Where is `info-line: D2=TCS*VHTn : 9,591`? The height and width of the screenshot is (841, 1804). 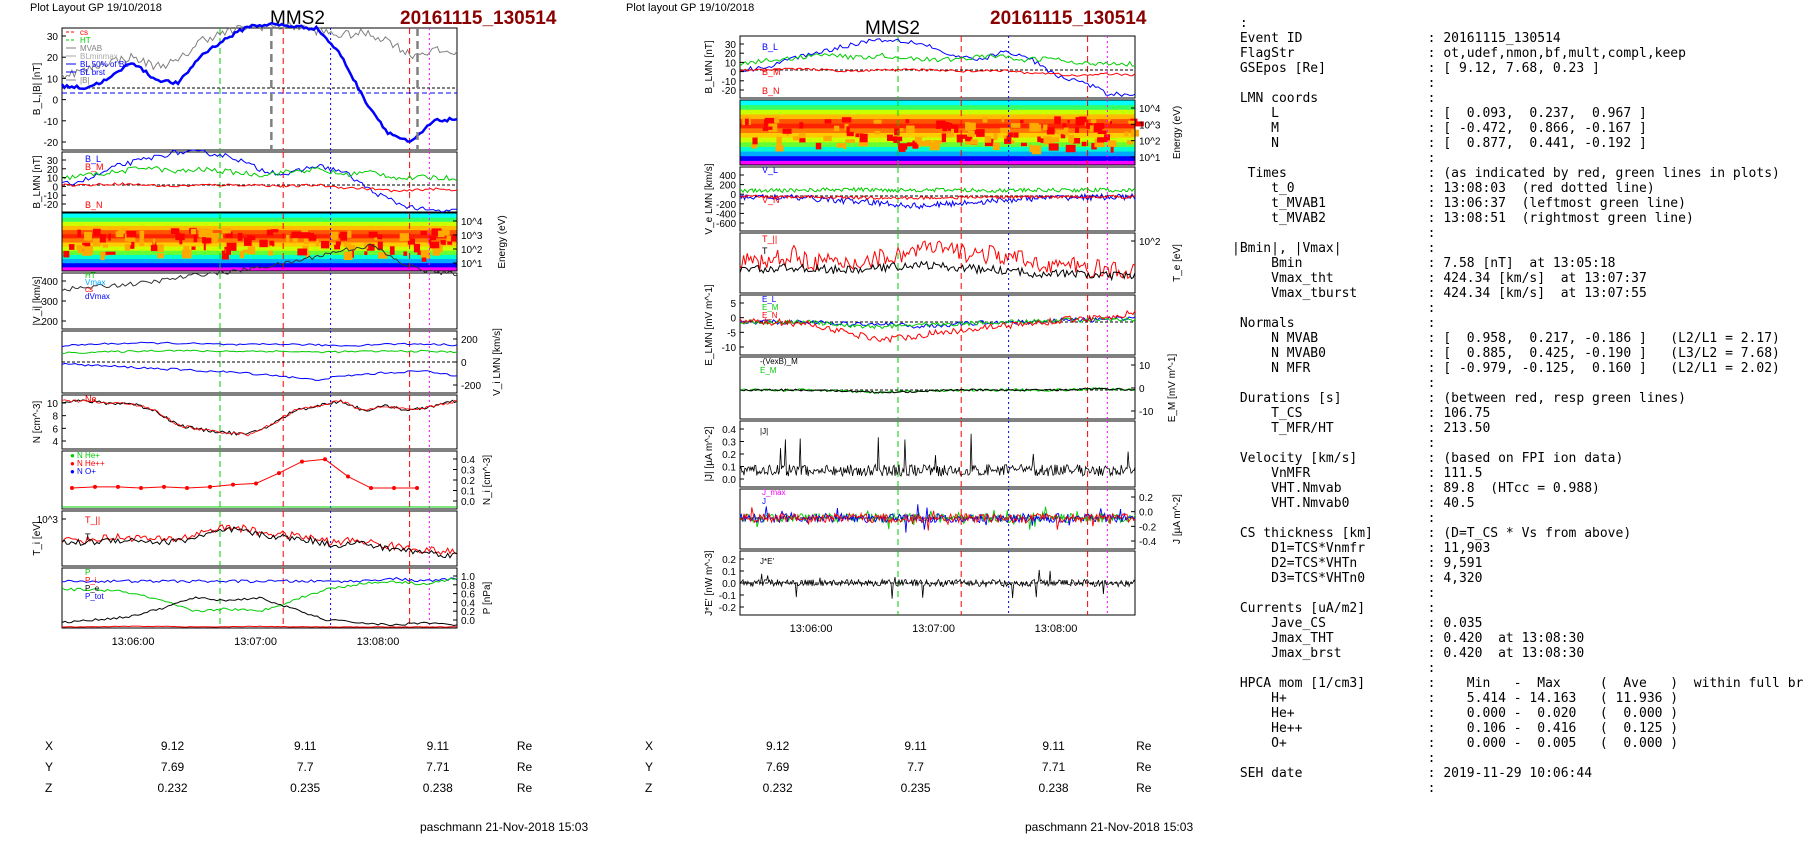
info-line: D2=TCS*VHTn : 9,591 is located at coordinates (1357, 563).